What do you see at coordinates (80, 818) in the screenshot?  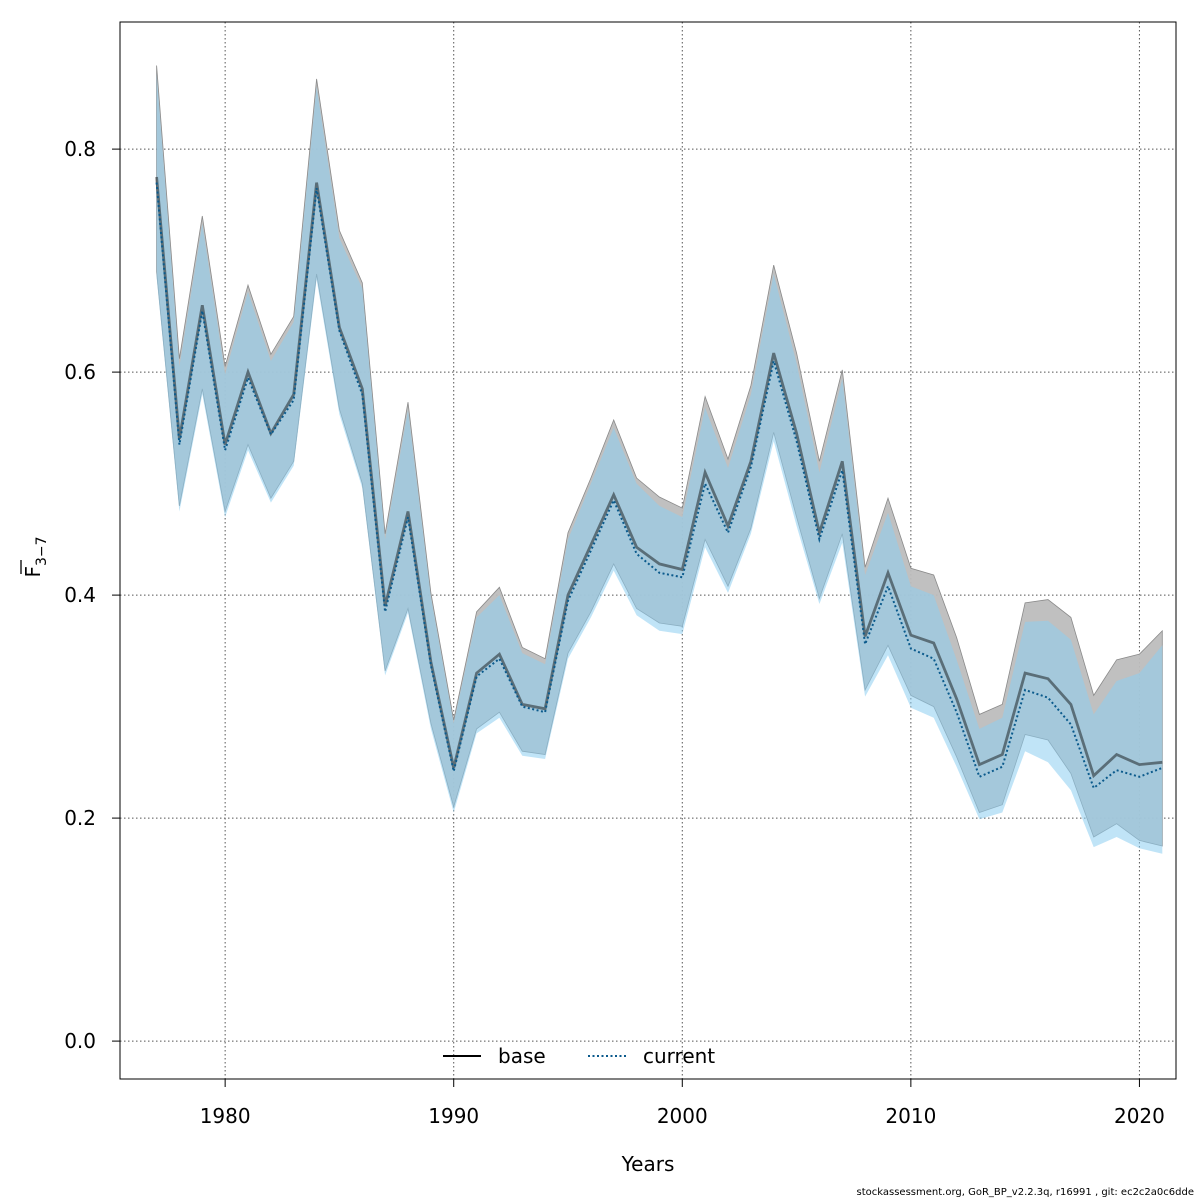 I see `y-tick-label-0.2: 0.2` at bounding box center [80, 818].